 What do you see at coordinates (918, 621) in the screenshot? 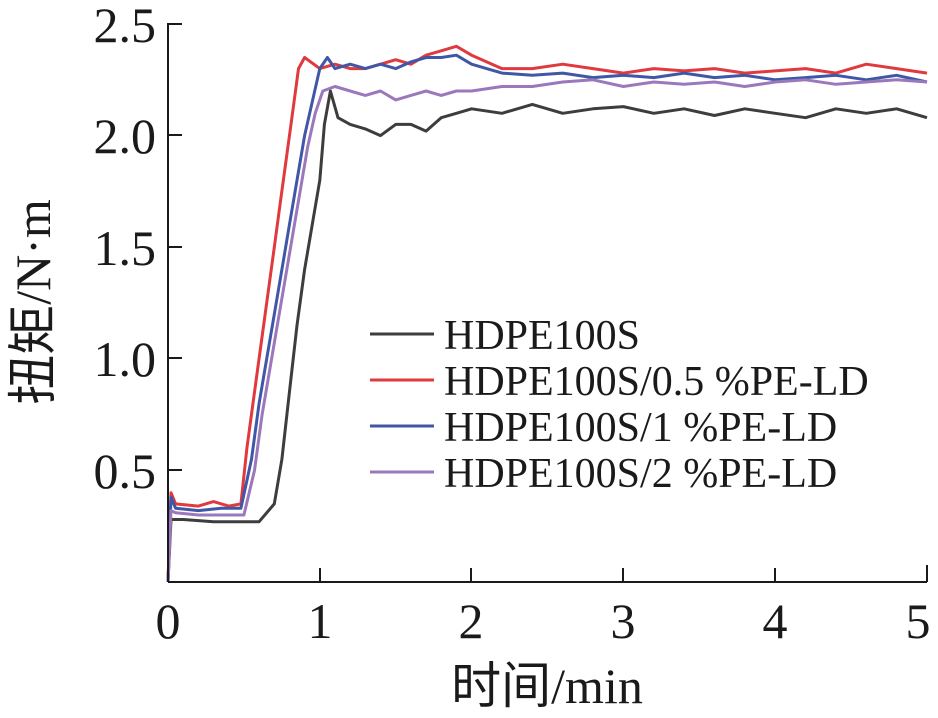
I see `x-tick-label: 5` at bounding box center [918, 621].